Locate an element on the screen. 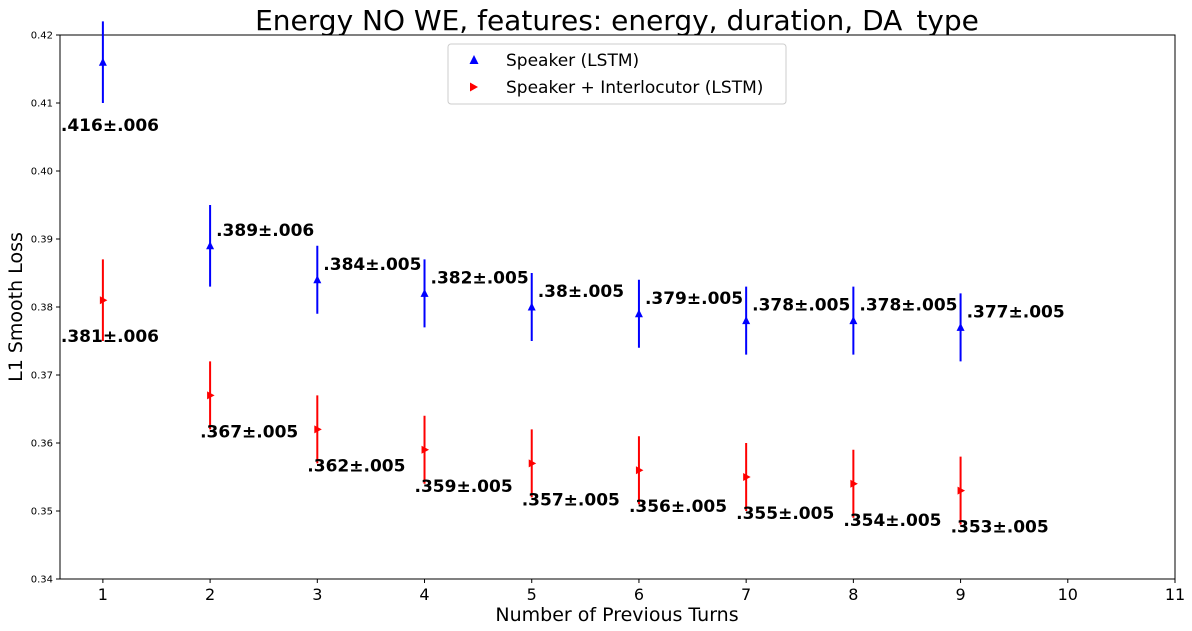  data-label: .382±.005 is located at coordinates (480, 278).